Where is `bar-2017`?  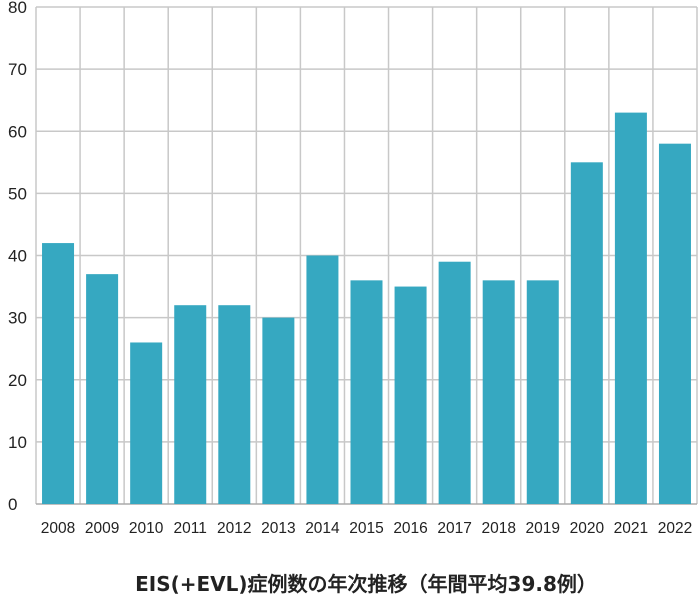
bar-2017 is located at coordinates (454, 382).